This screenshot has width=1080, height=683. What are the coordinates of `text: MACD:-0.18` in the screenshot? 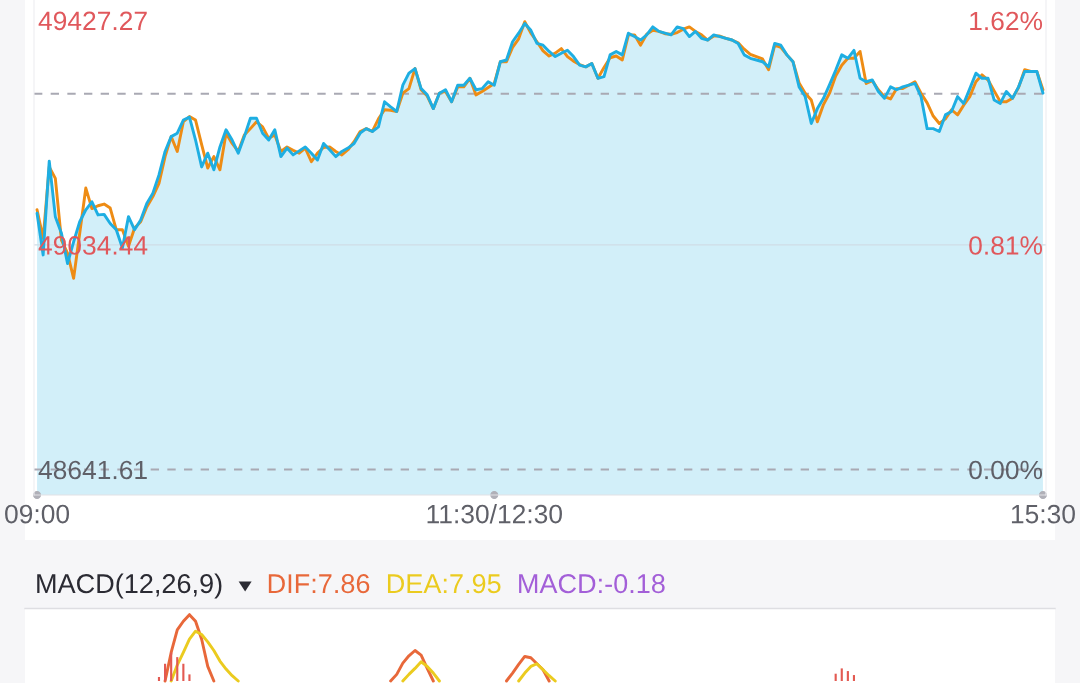 It's located at (592, 584).